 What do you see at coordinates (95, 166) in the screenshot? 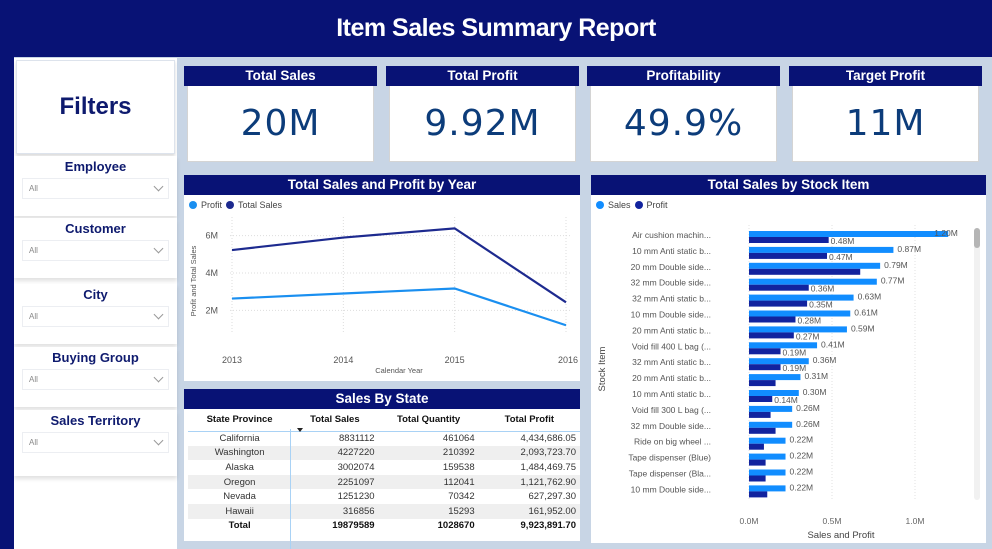
I see `slicer-label: Employee` at bounding box center [95, 166].